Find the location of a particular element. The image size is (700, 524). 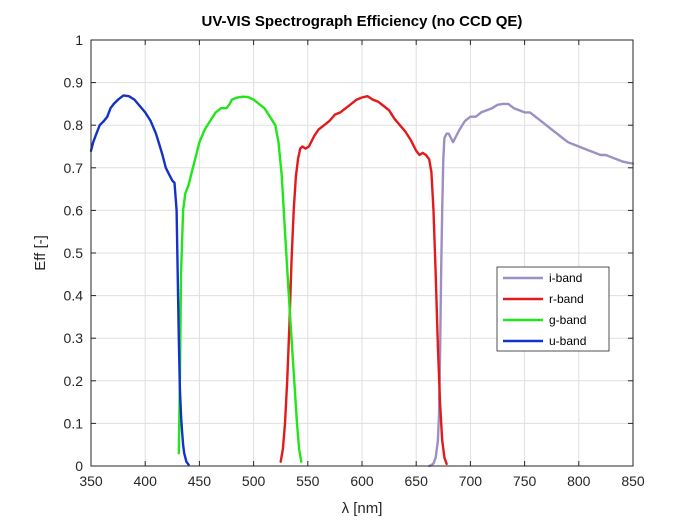

x-tick-label: 850 is located at coordinates (633, 481).